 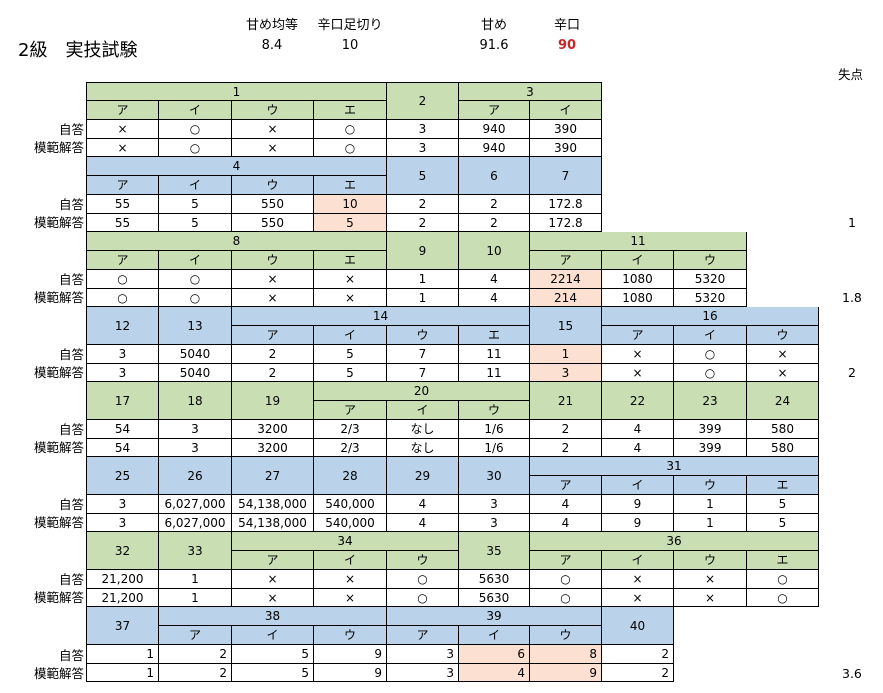 What do you see at coordinates (494, 373) in the screenshot?
I see `model-answer-cell: 11` at bounding box center [494, 373].